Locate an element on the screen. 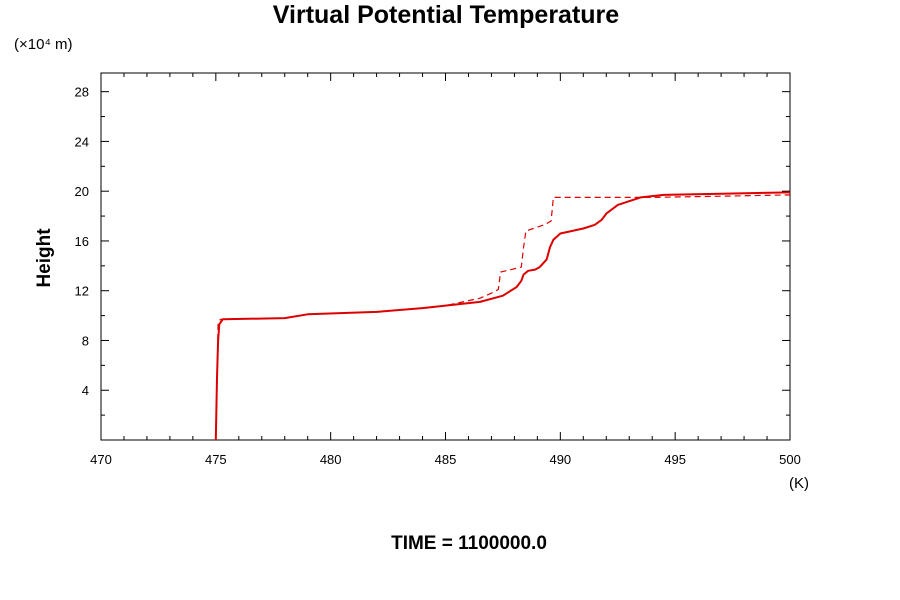 The image size is (900, 600). x-tick-label: 480 is located at coordinates (331, 459).